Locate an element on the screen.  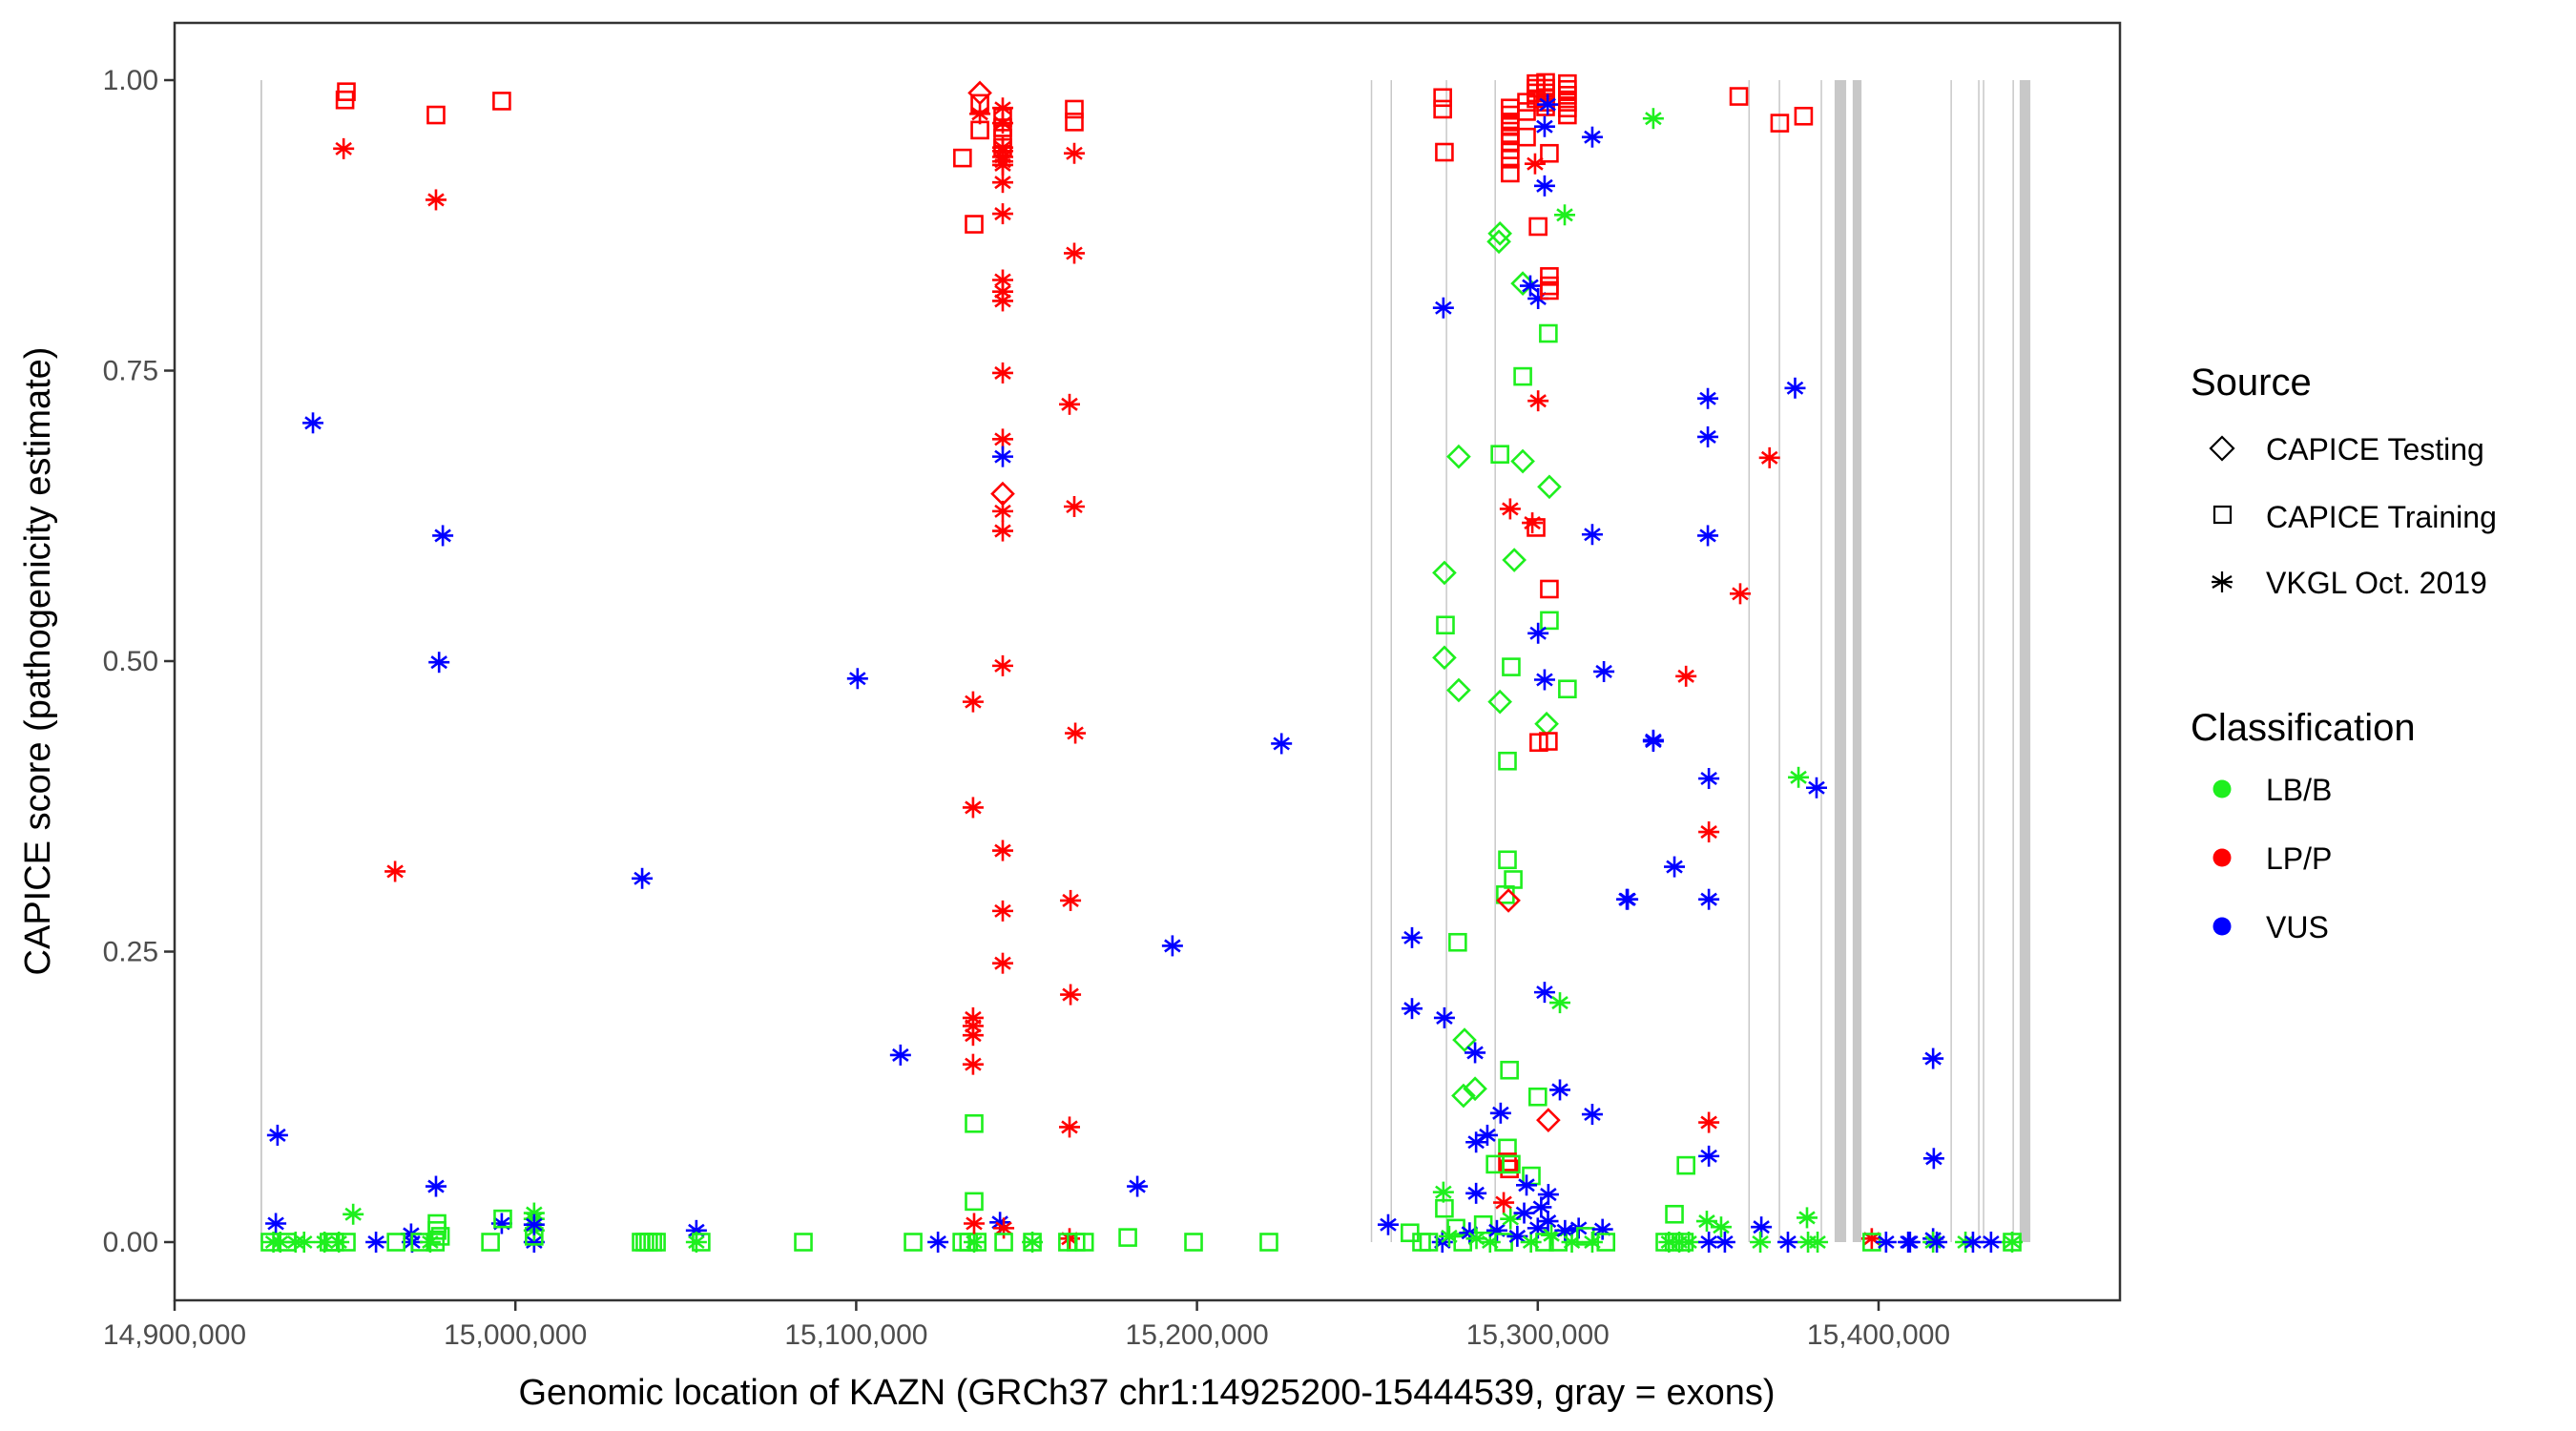
y-tick-label: 1.00 is located at coordinates (130, 80).